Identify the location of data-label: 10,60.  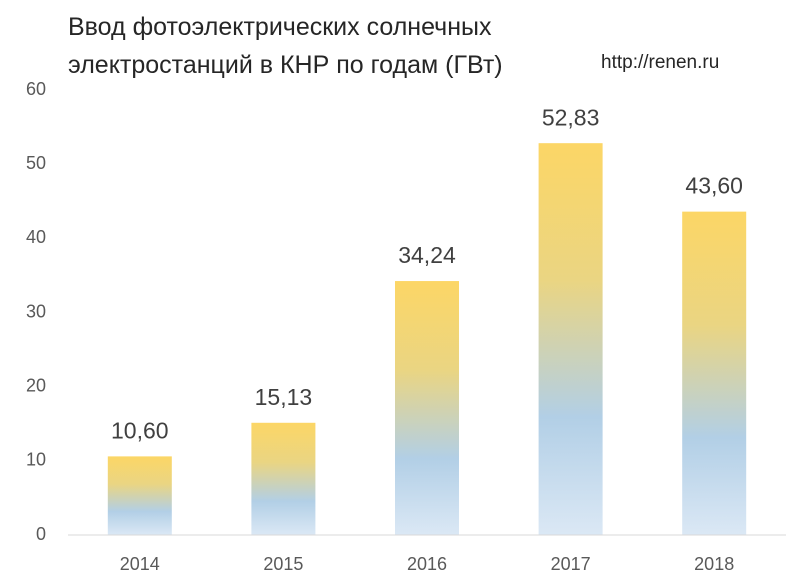
(140, 430).